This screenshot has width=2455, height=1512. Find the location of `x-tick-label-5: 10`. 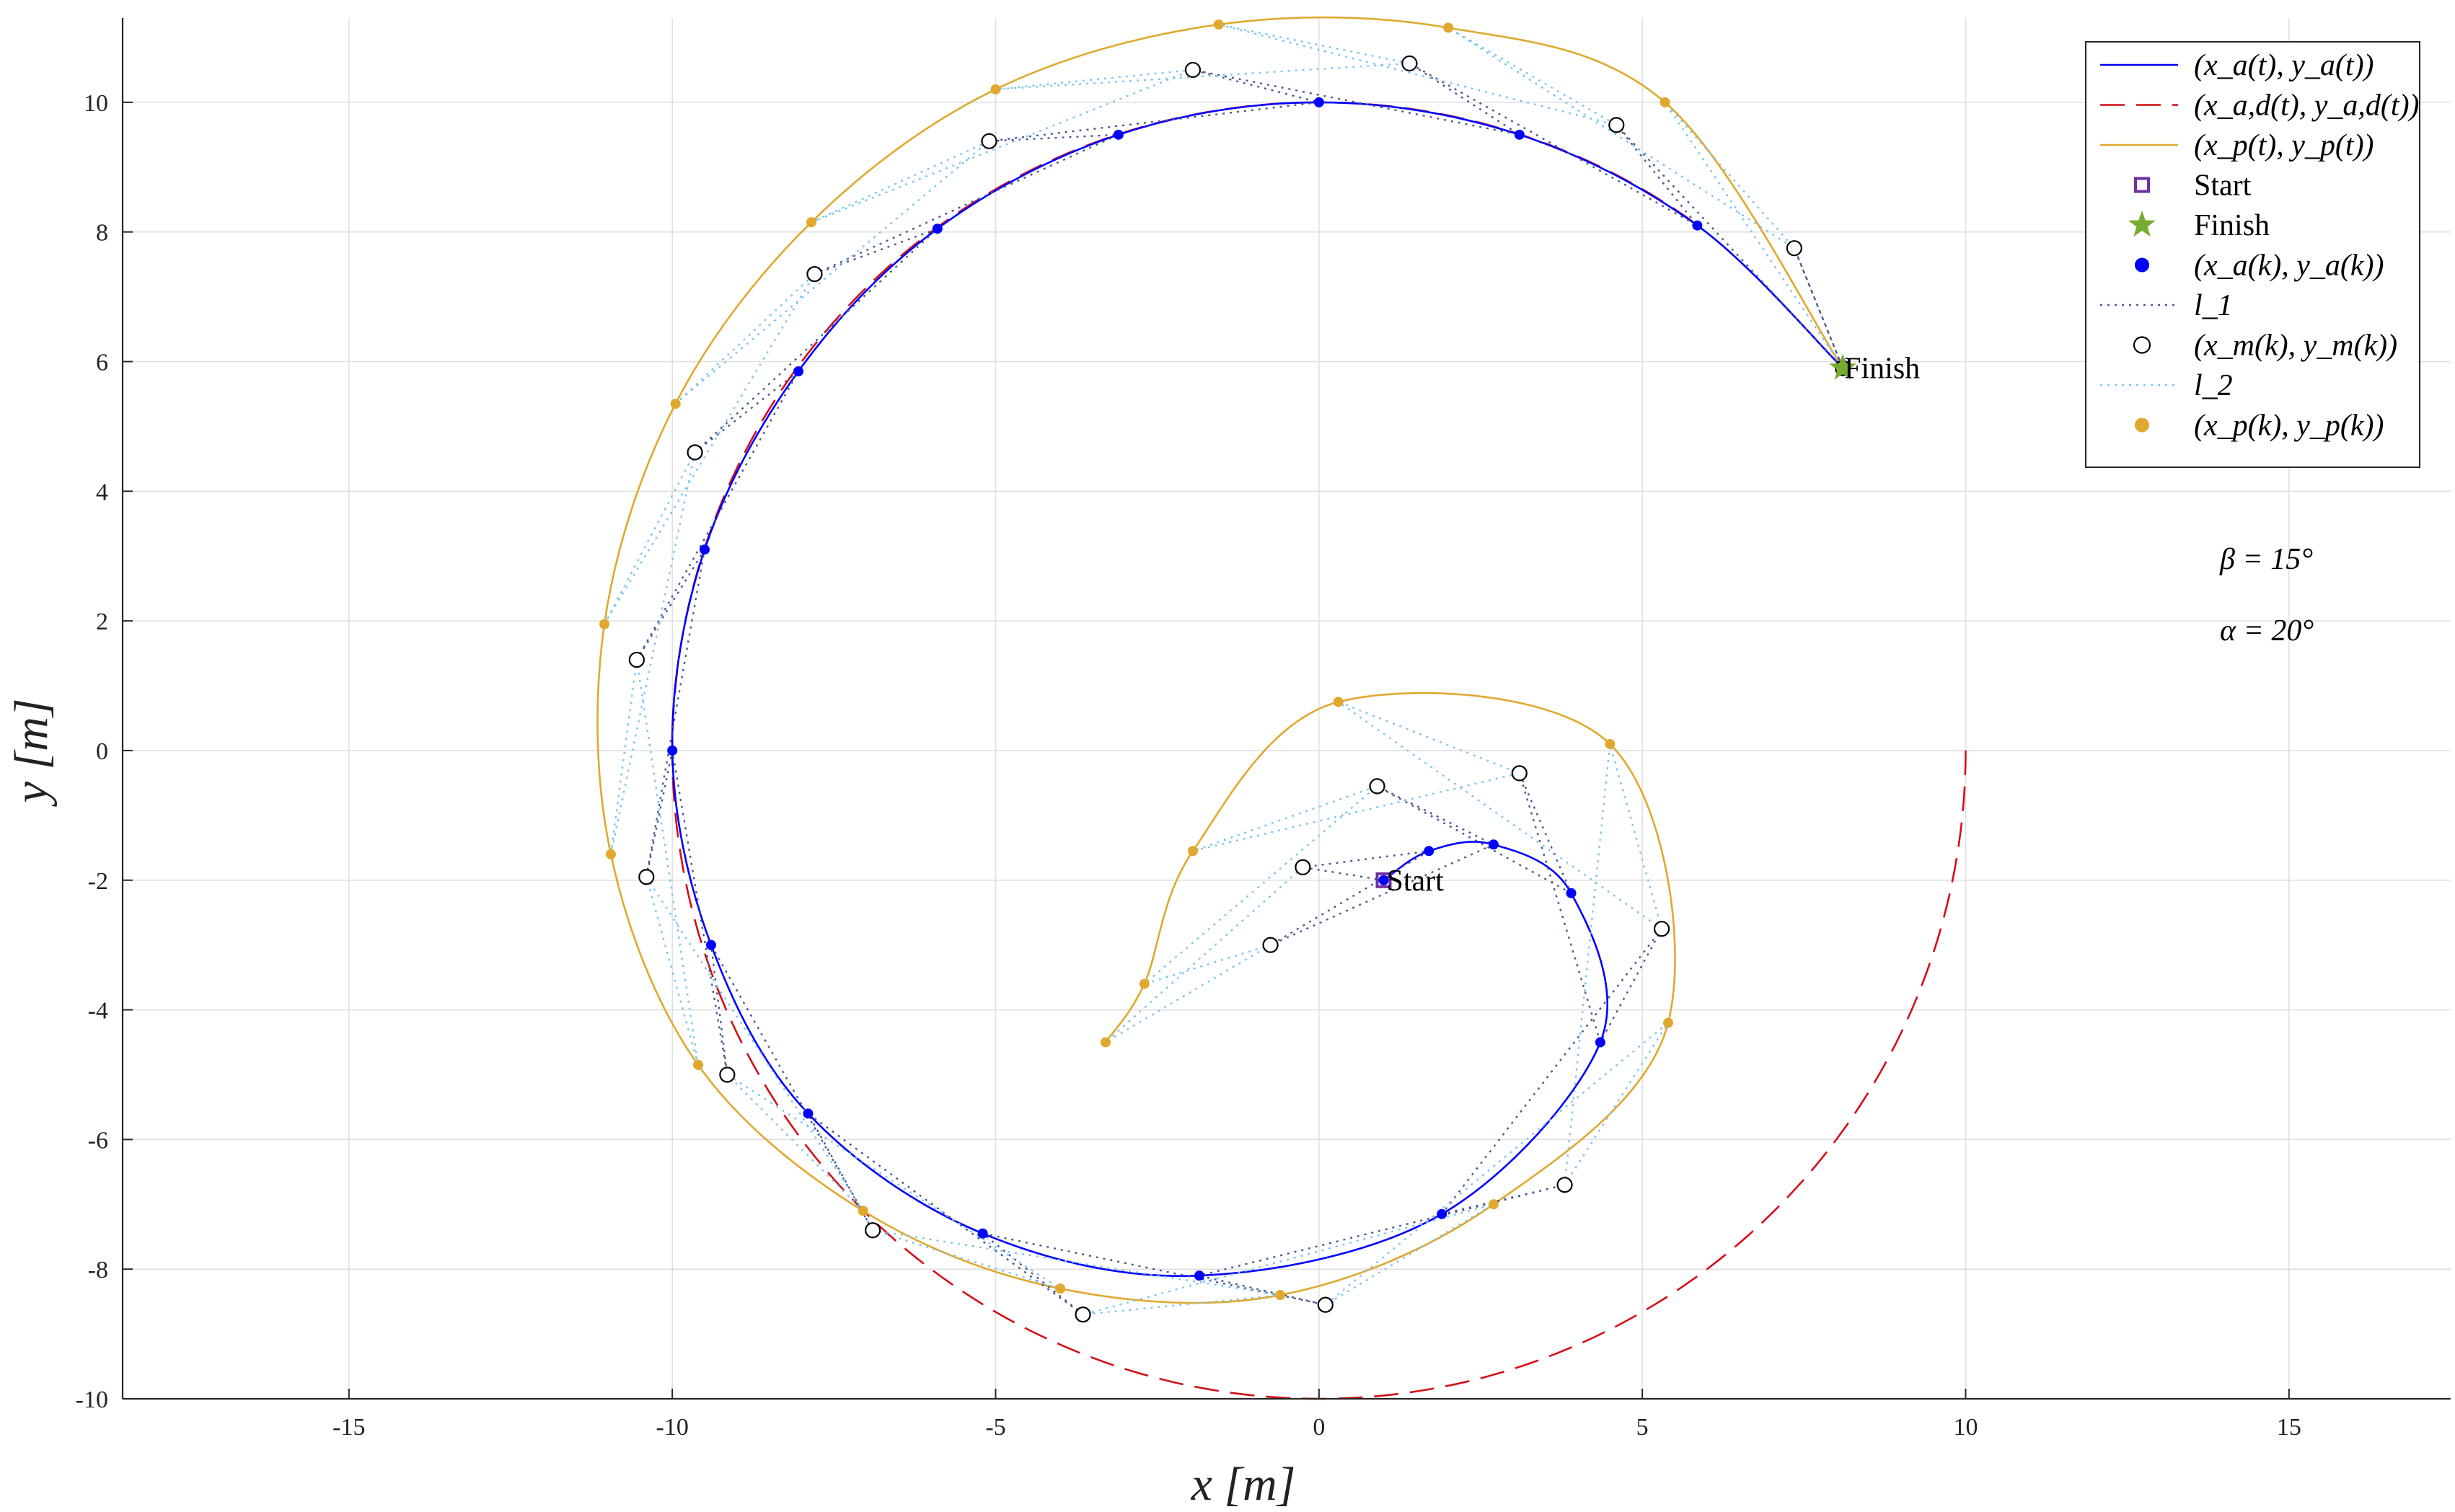

x-tick-label-5: 10 is located at coordinates (1966, 1427).